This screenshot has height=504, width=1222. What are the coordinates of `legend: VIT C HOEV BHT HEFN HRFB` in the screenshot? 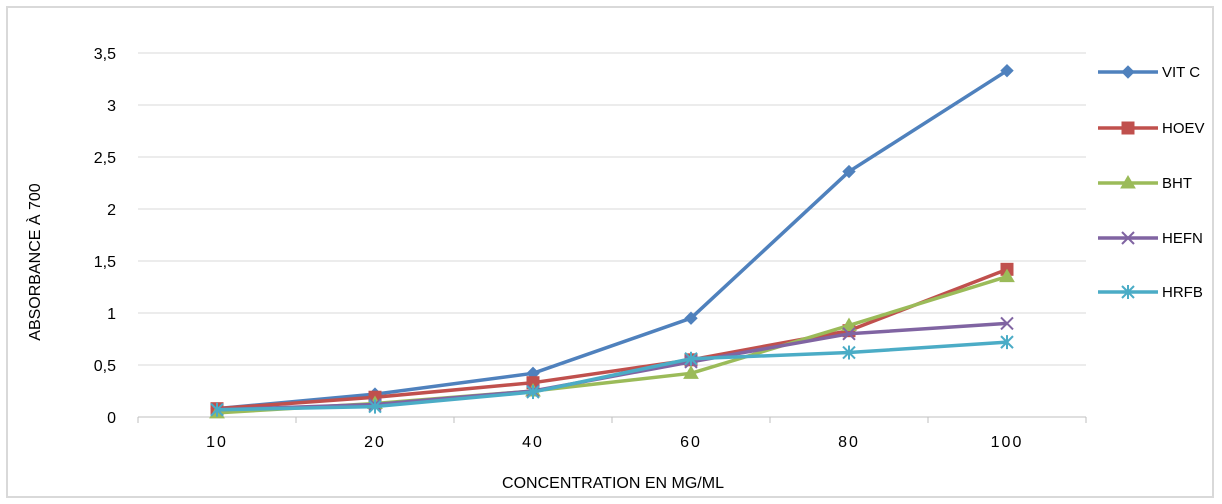 It's located at (1151, 182).